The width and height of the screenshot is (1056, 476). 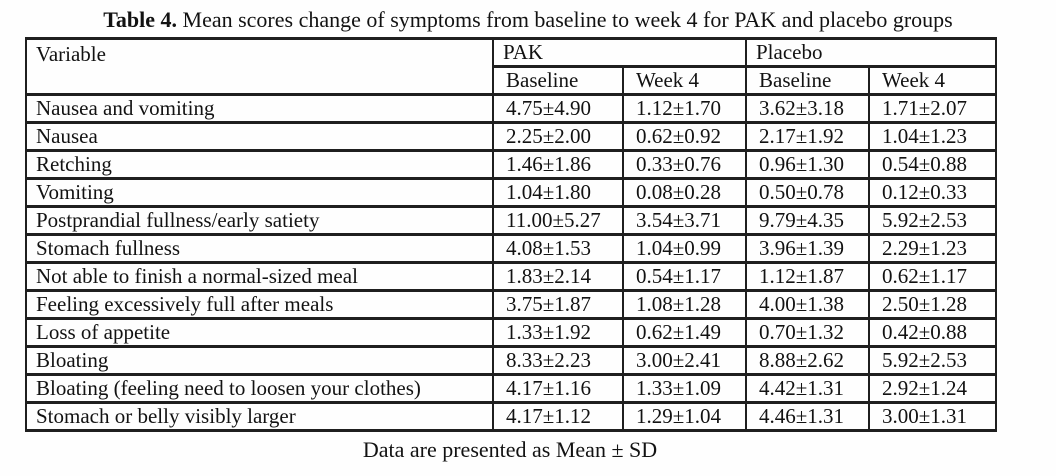 I want to click on cell-placebo-baseline: 4.00±1.38, so click(x=807, y=304).